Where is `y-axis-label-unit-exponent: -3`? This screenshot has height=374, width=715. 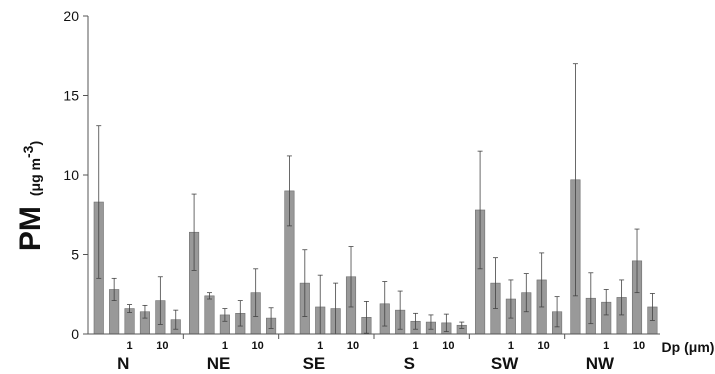
y-axis-label-unit-exponent: -3 is located at coordinates (28, 151).